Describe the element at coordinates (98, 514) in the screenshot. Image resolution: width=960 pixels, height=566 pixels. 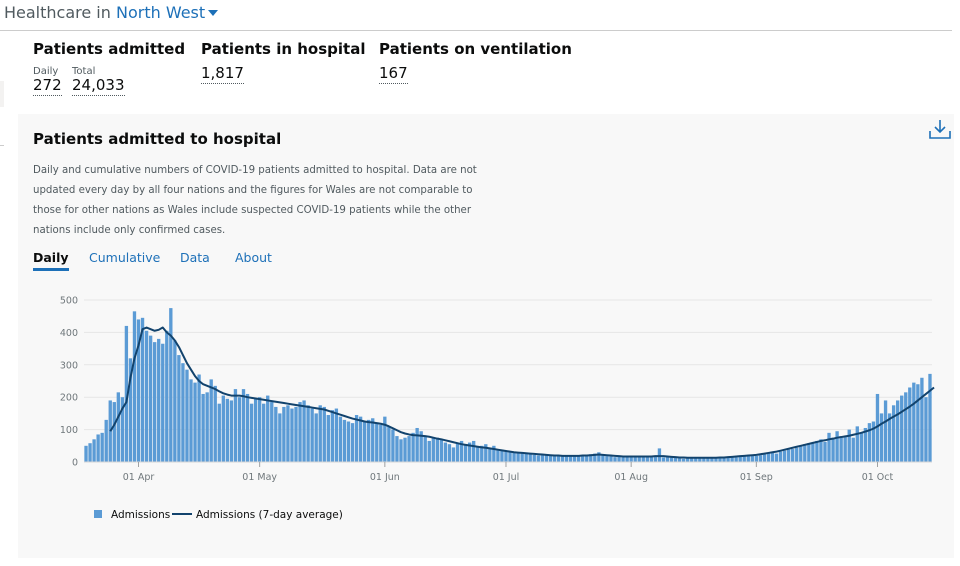
I see `legend-admissions-swatch` at that location.